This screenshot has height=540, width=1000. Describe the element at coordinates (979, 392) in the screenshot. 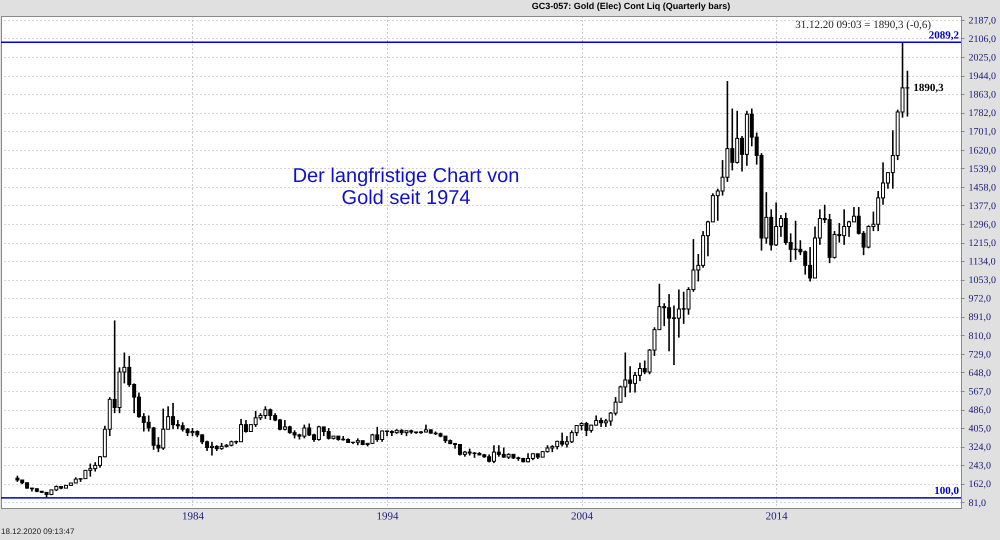

I see `y-tick-label: 567,0` at that location.